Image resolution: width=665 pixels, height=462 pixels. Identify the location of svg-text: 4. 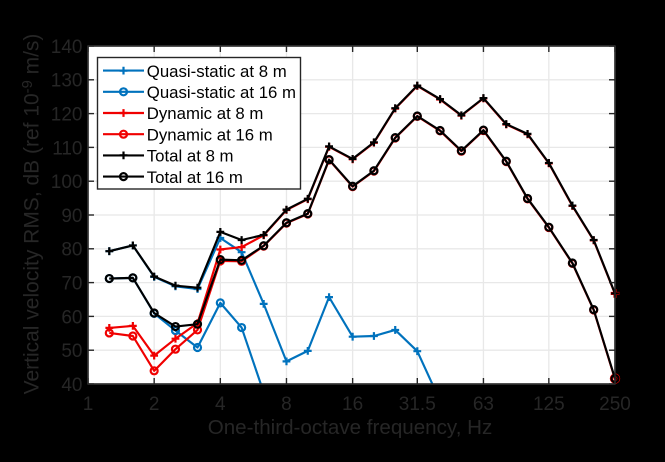
(220, 404).